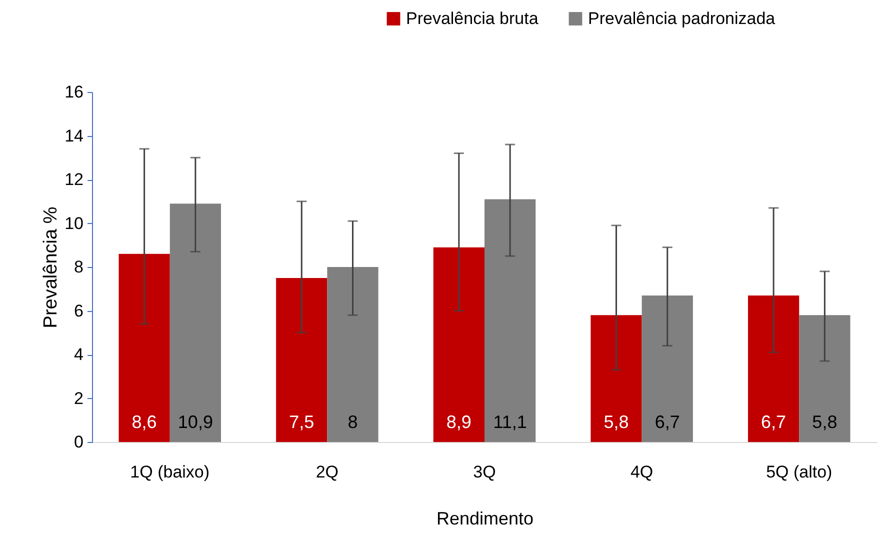  Describe the element at coordinates (485, 518) in the screenshot. I see `x-axis-title: Rendimento` at that location.